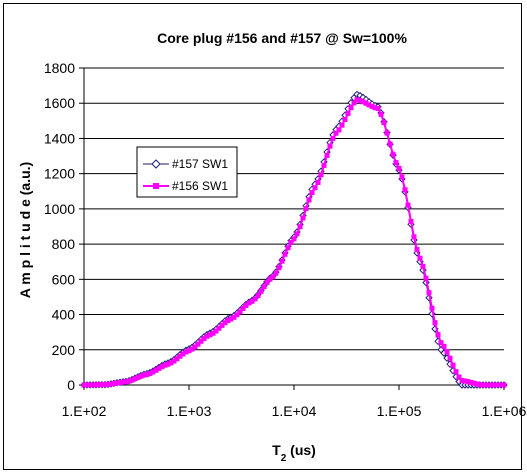 The height and width of the screenshot is (474, 527). What do you see at coordinates (59, 226) in the screenshot?
I see `y-tick-labels: 0 200 400 600 800 1000 1200 1400 1600 1800` at bounding box center [59, 226].